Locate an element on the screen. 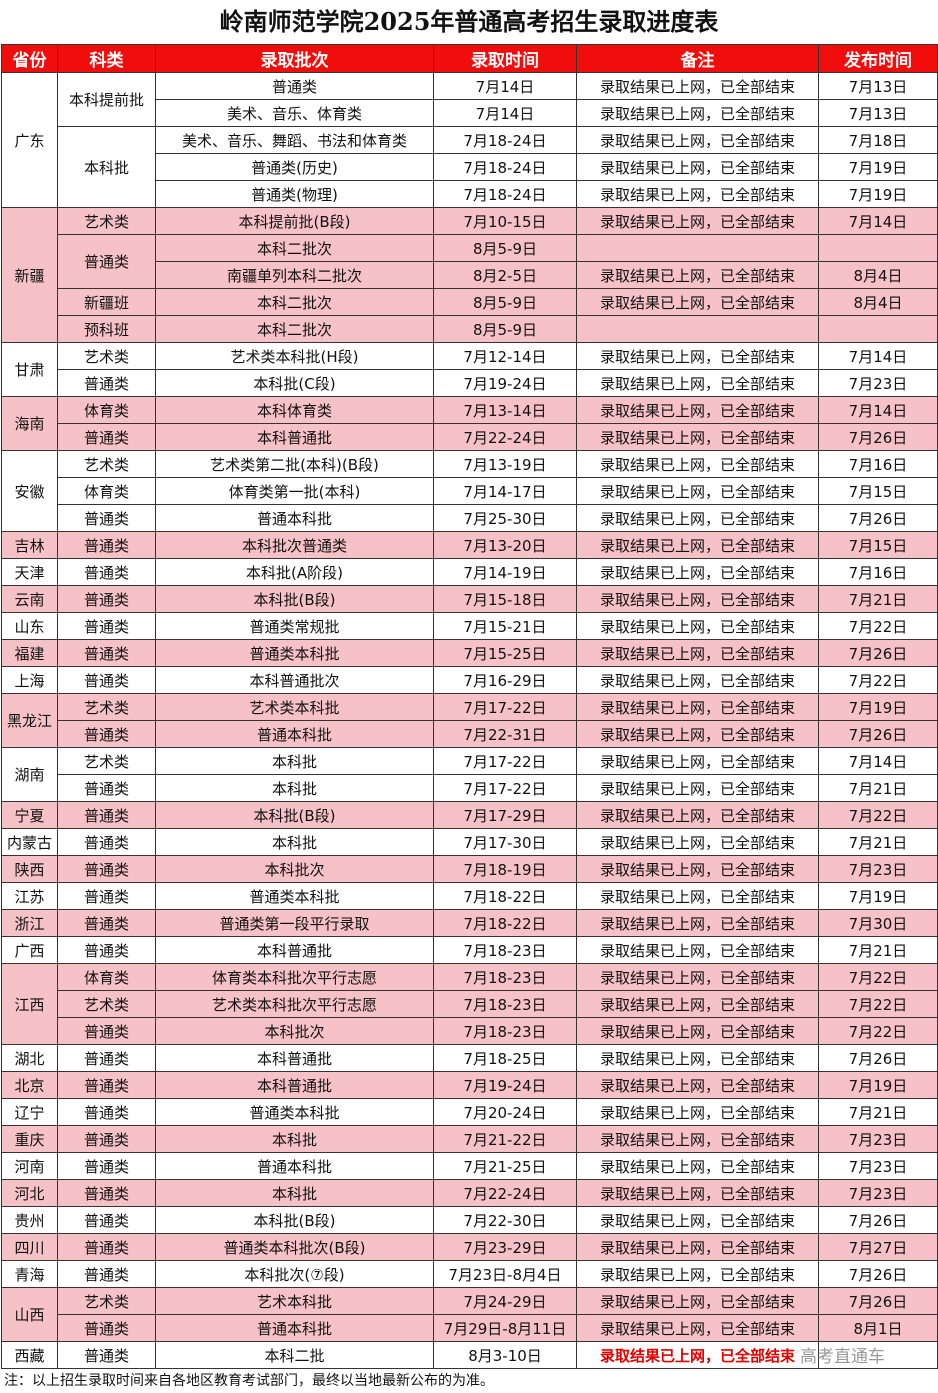 This screenshot has width=938, height=1393. table-row: 云南 普通类 本科批(B段) 7月15-18日 录取结果已上网，已全部结束 7月21日 is located at coordinates (469, 599).